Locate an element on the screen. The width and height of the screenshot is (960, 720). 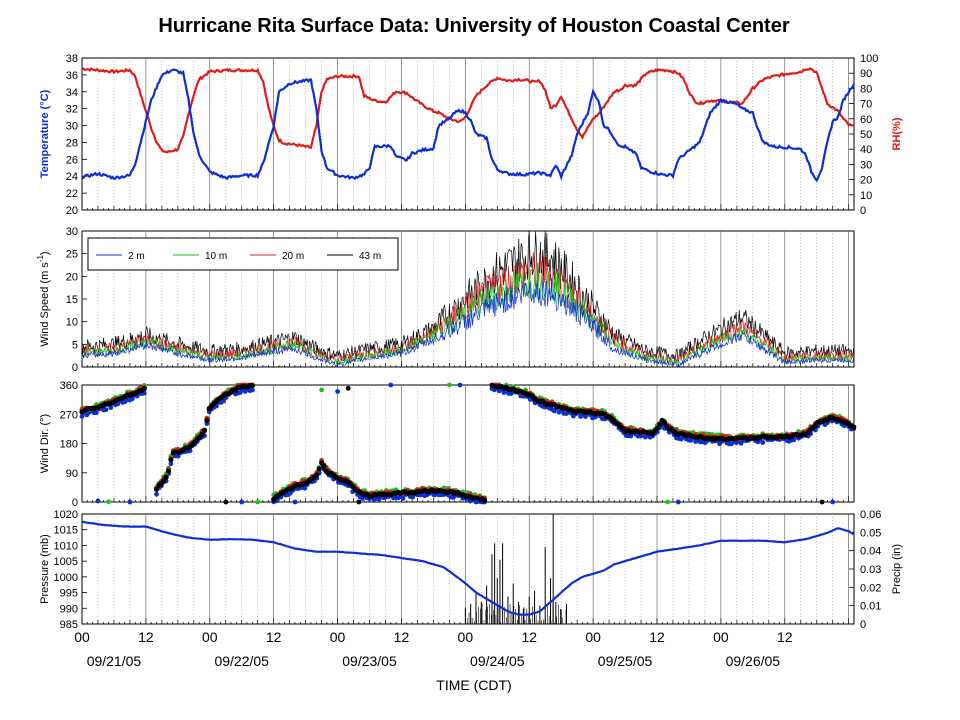
y-tick-label: 1010 is located at coordinates (66, 546).